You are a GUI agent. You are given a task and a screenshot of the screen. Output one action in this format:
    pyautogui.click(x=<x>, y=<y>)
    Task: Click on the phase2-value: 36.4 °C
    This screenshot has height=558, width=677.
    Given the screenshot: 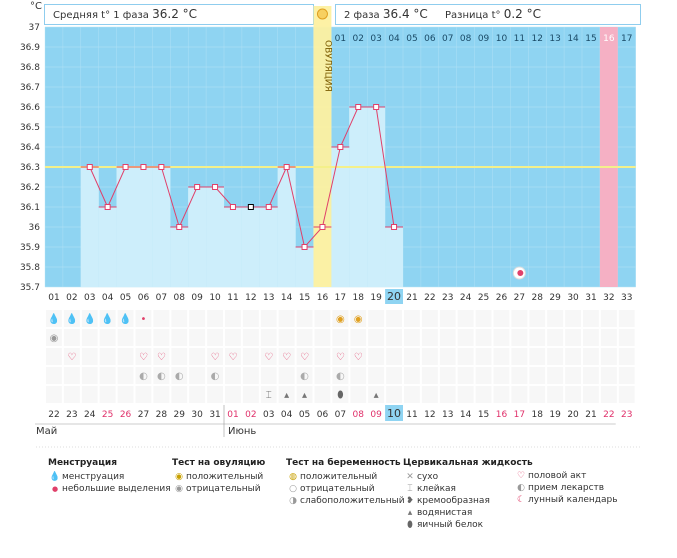 What is the action you would take?
    pyautogui.click(x=405, y=14)
    